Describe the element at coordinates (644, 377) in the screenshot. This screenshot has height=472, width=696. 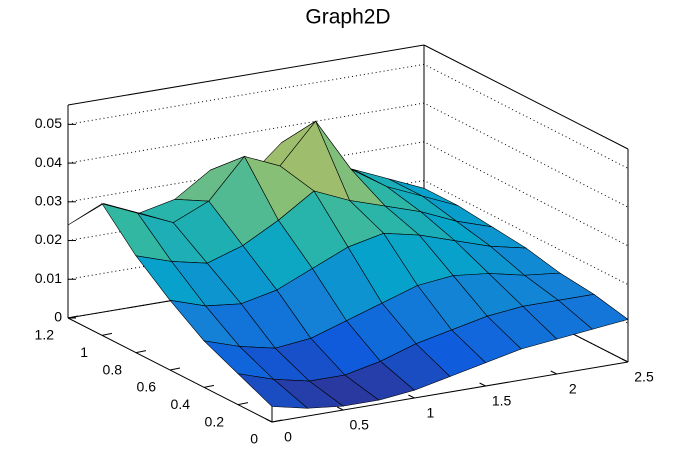
I see `x-tick-label: 2.5` at that location.